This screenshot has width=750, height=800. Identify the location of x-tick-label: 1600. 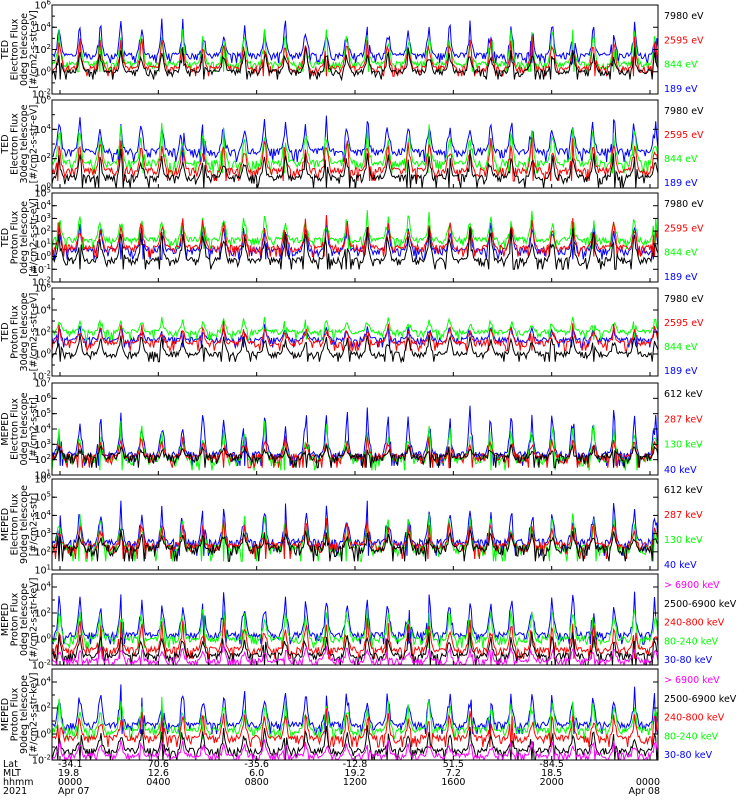
(453, 782).